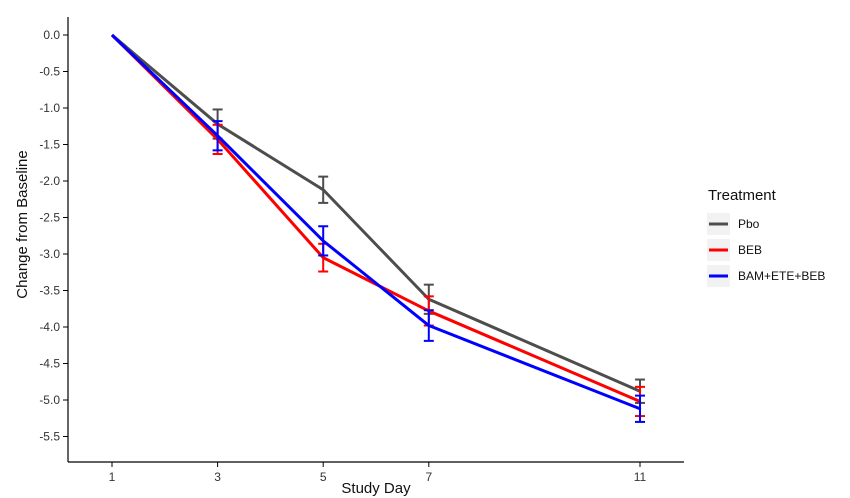  I want to click on x-axis-ticks: 1 3 5 7 11, so click(378, 473).